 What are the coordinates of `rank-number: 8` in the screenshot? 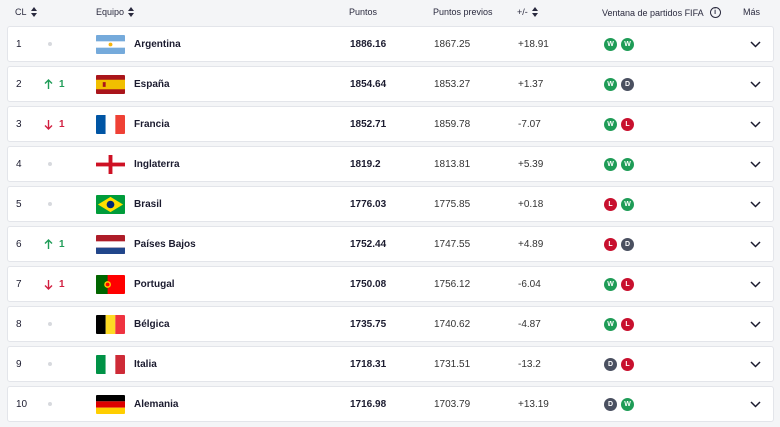 It's located at (19, 324).